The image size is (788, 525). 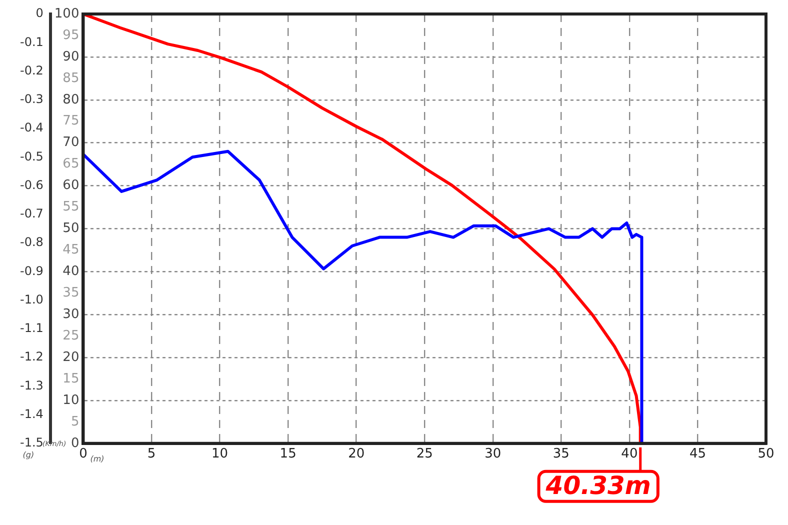 What do you see at coordinates (71, 56) in the screenshot?
I see `y2-tick-label: 90` at bounding box center [71, 56].